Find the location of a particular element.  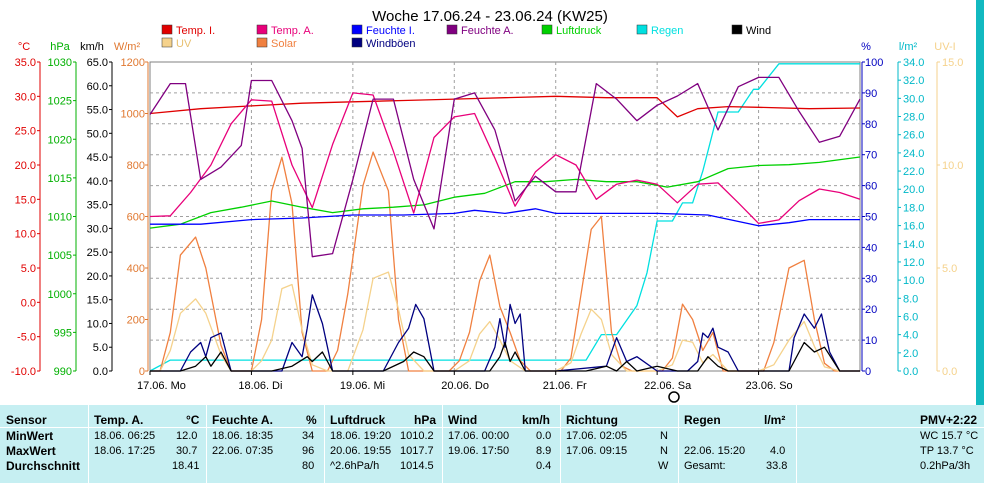

press-value: 1014.5 is located at coordinates (417, 466).